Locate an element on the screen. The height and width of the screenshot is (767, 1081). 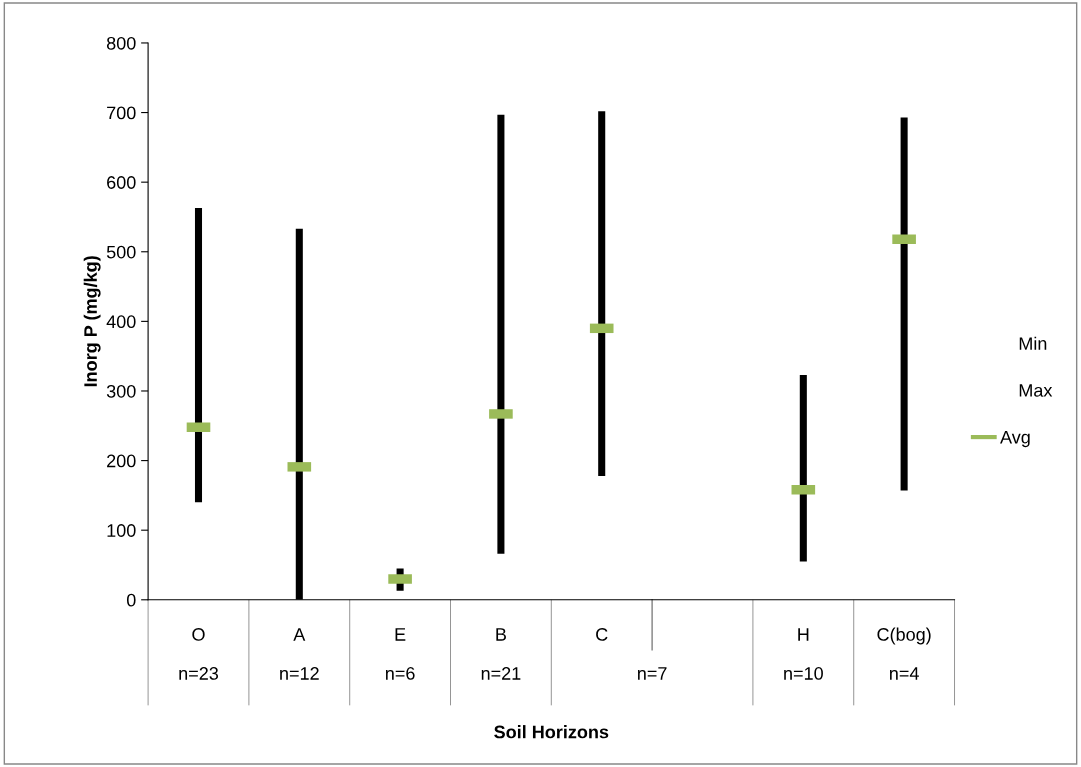
text: n=4 is located at coordinates (904, 673).